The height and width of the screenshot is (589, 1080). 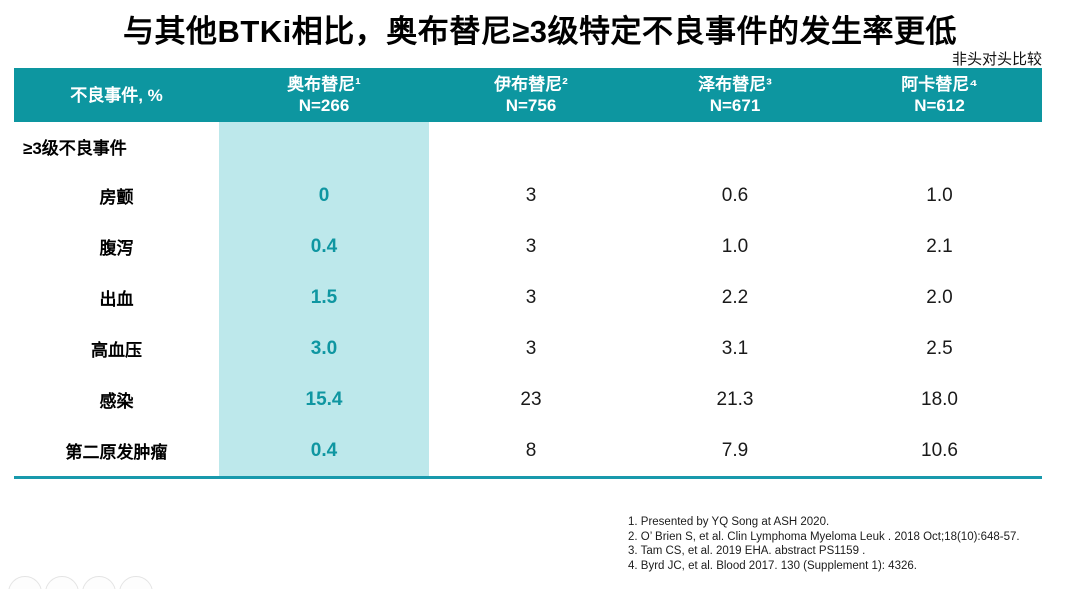 I want to click on drug-name: 泽布替尼³, so click(x=735, y=84).